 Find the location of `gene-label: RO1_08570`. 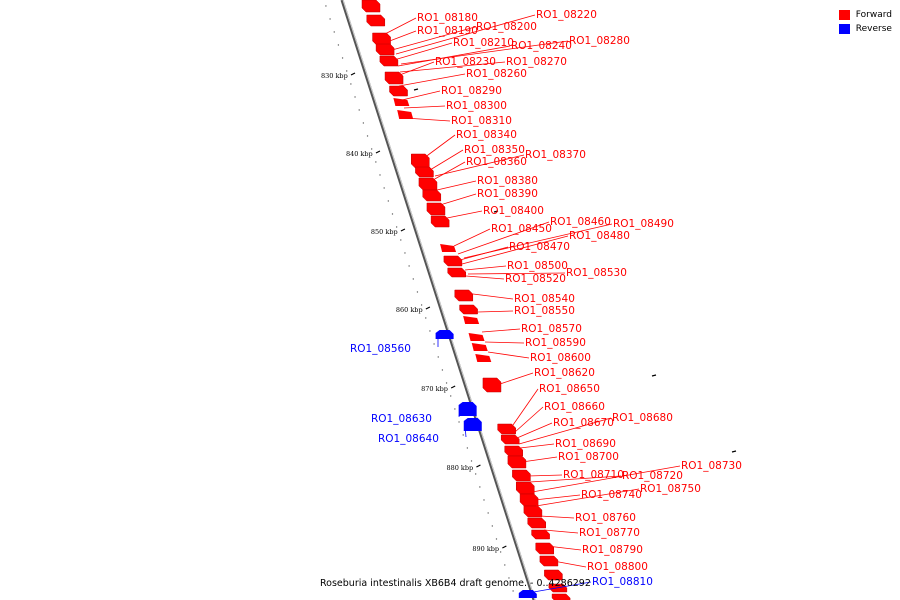

gene-label: RO1_08570 is located at coordinates (551, 329).